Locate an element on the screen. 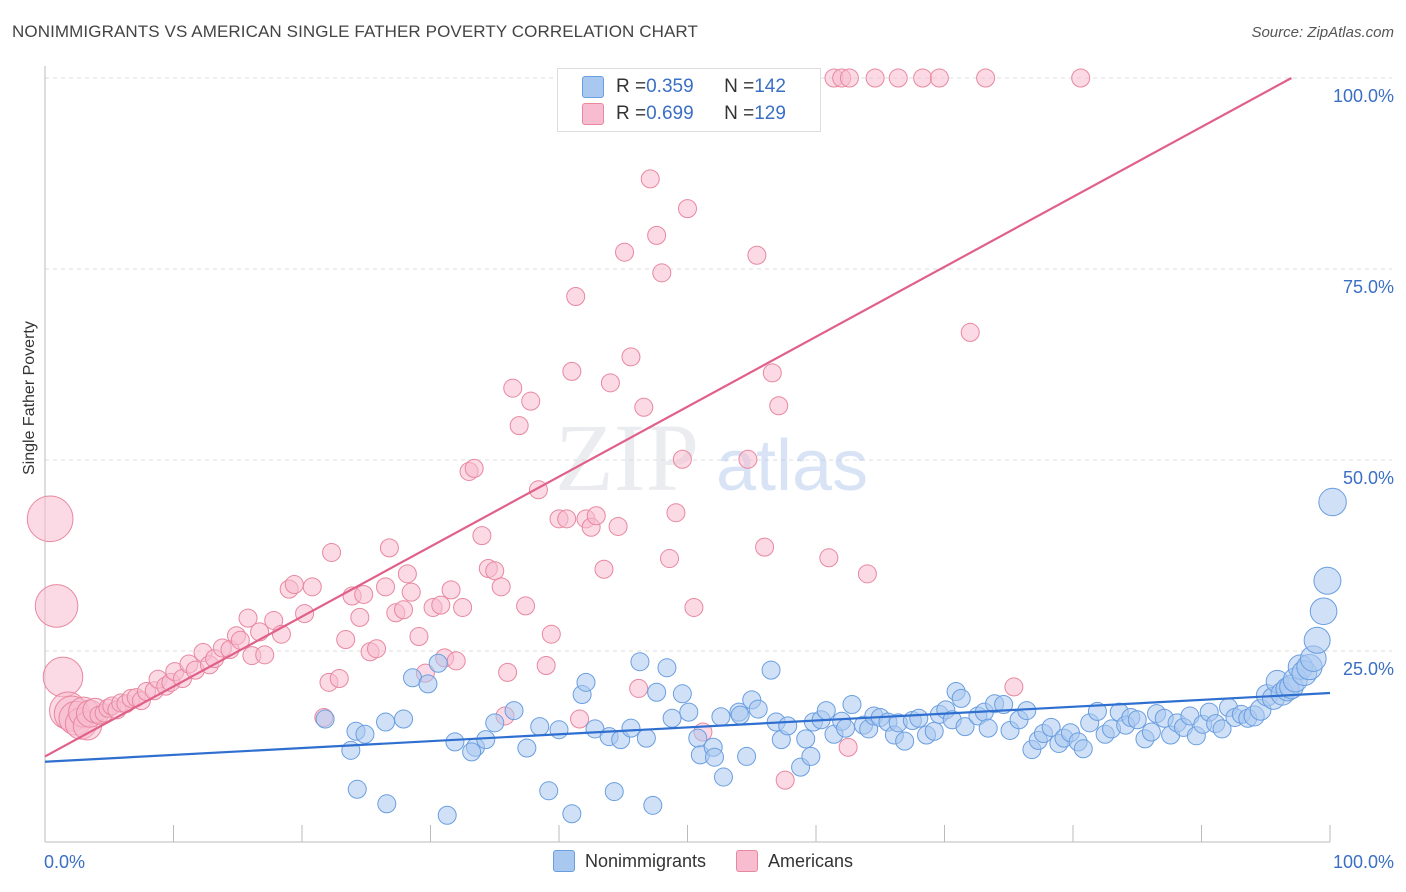 Image resolution: width=1406 pixels, height=892 pixels. legend-swatch-americans is located at coordinates (747, 861).